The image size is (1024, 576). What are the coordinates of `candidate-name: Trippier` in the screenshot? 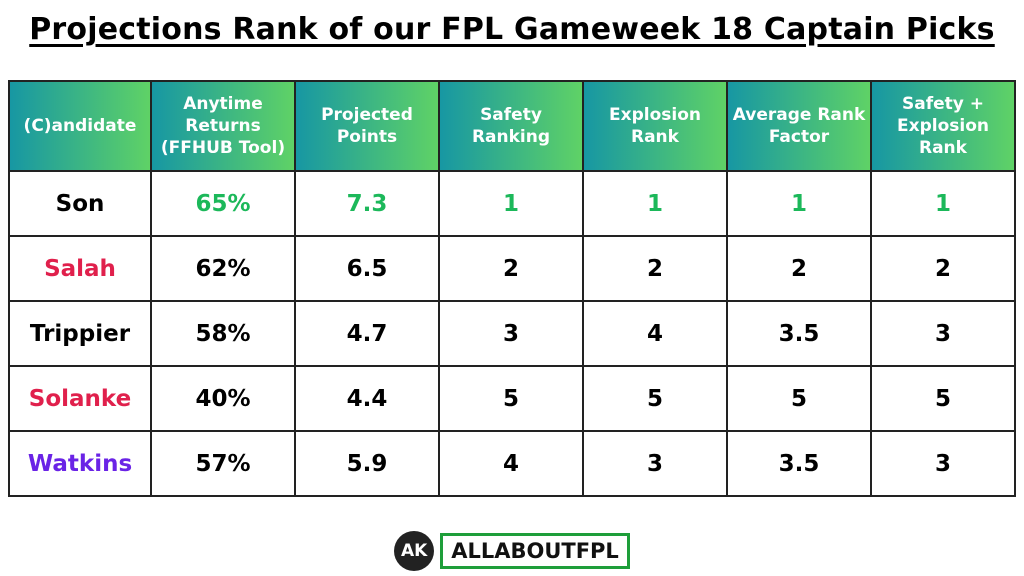 It's located at (80, 333).